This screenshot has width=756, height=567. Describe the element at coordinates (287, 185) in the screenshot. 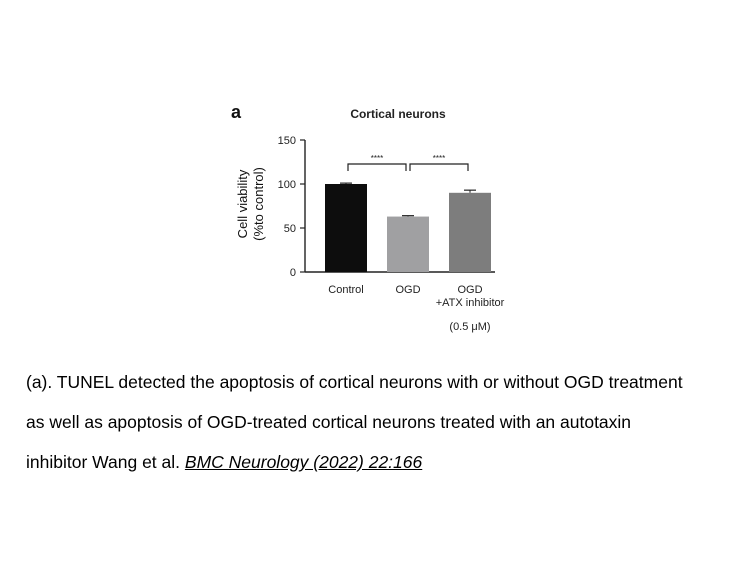

I see `y-tick-label: 100` at that location.